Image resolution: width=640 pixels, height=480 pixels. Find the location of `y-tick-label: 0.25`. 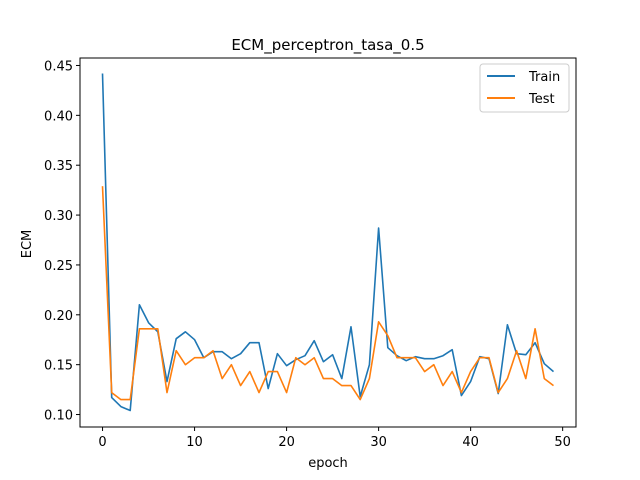

y-tick-label: 0.25 is located at coordinates (58, 266).